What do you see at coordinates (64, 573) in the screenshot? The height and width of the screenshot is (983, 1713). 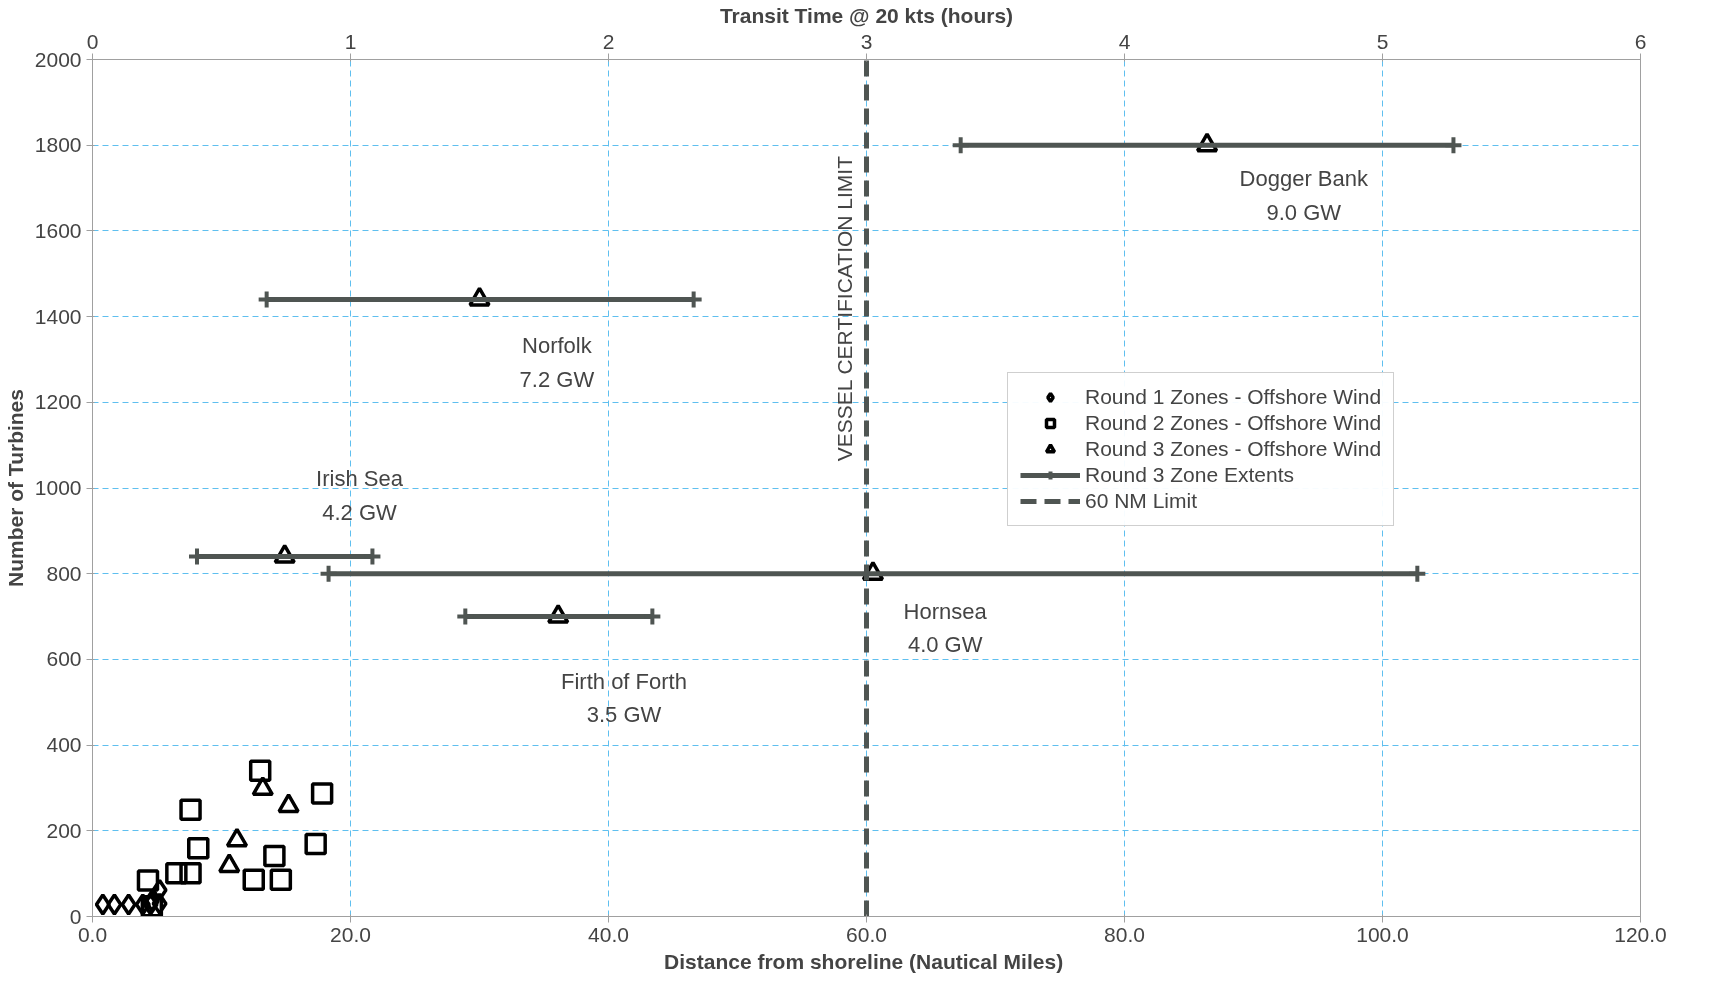 I see `y-tick-label: 800` at bounding box center [64, 573].